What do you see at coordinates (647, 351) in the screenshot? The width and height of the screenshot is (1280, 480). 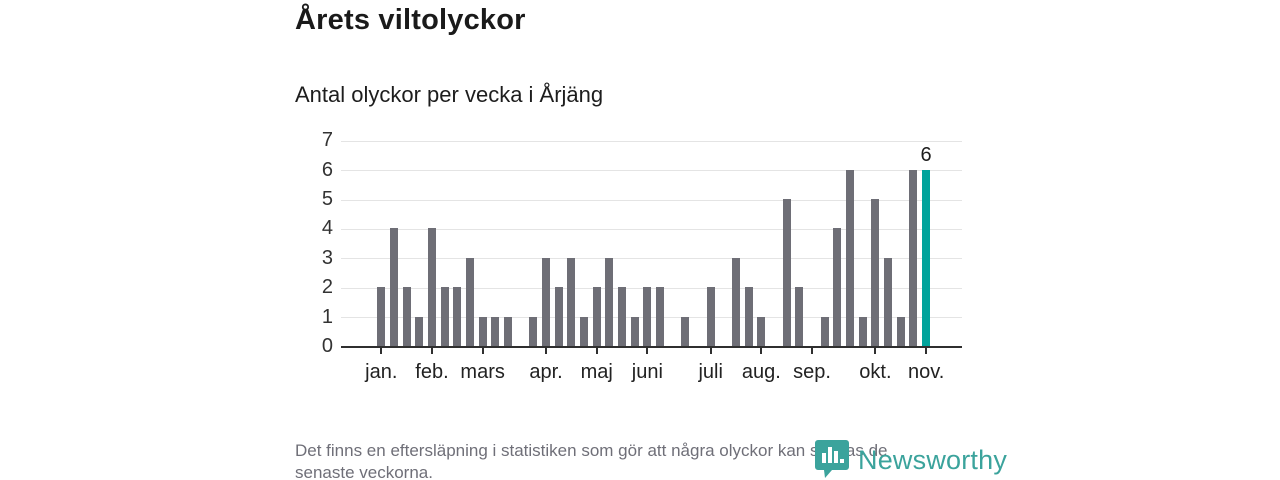 I see `x-axis-tick-juni` at bounding box center [647, 351].